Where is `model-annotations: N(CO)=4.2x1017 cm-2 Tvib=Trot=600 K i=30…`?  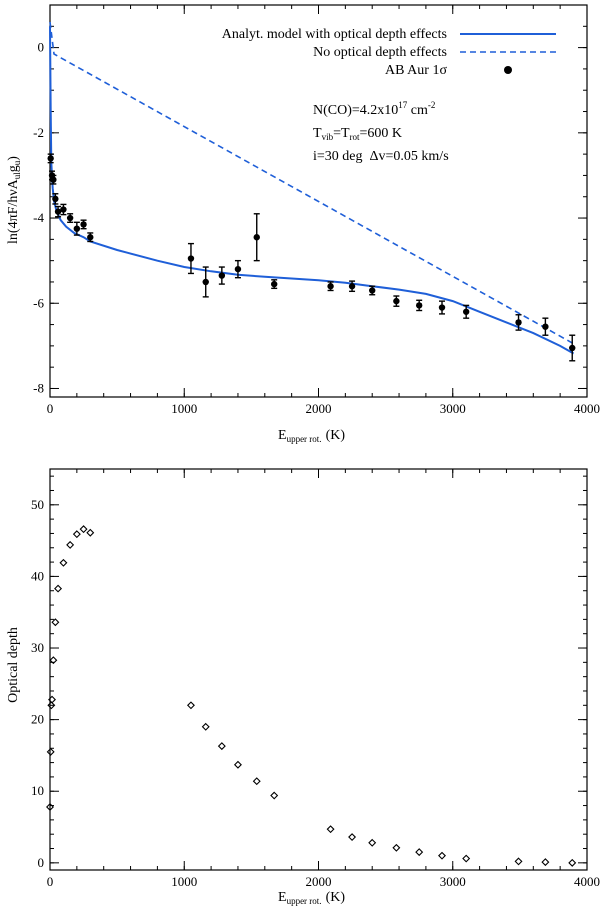
model-annotations: N(CO)=4.2x1017 cm-2 Tvib=Trot=600 K i=30… is located at coordinates (381, 132).